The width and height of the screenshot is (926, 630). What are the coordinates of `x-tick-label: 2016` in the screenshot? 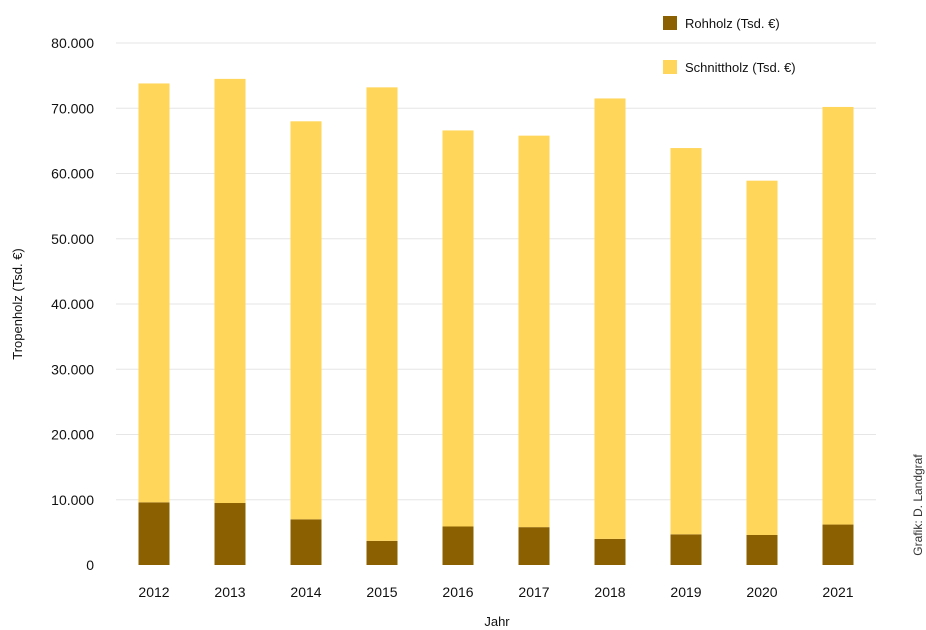 It's located at (457, 592).